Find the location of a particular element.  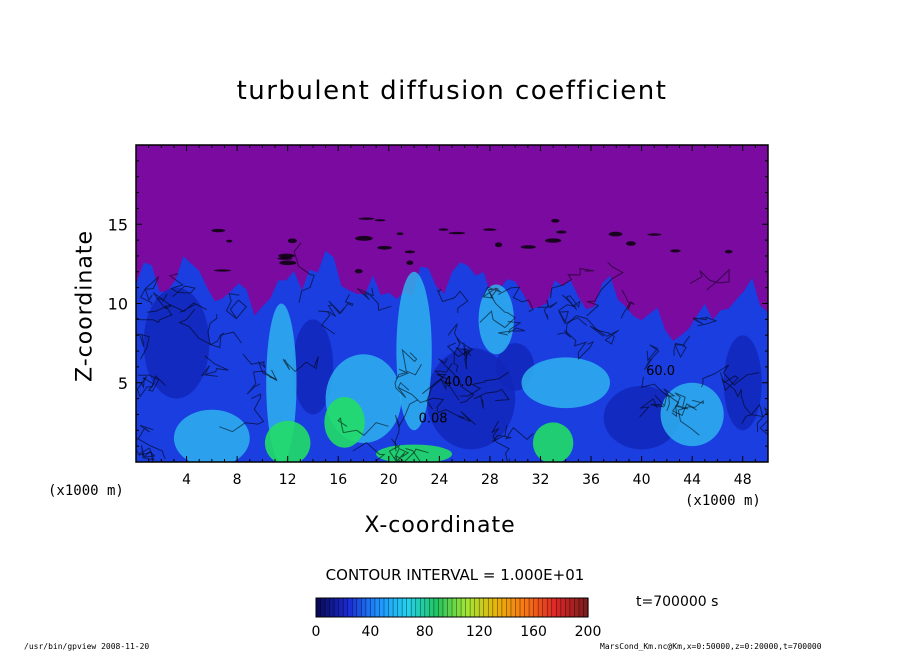

x-unit-label: (x1000 m) is located at coordinates (723, 501).